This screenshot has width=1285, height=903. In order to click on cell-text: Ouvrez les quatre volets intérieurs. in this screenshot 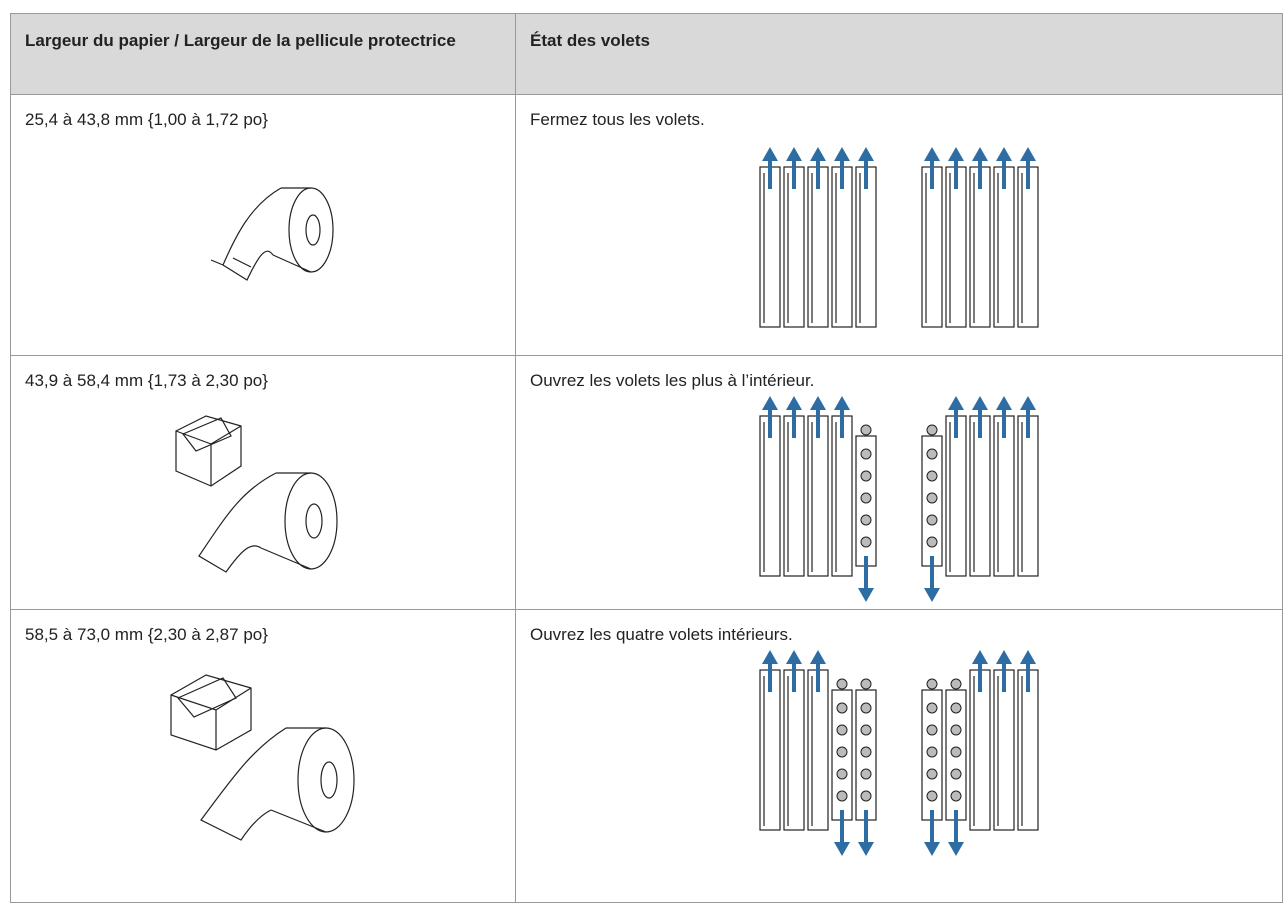, I will do `click(661, 634)`.